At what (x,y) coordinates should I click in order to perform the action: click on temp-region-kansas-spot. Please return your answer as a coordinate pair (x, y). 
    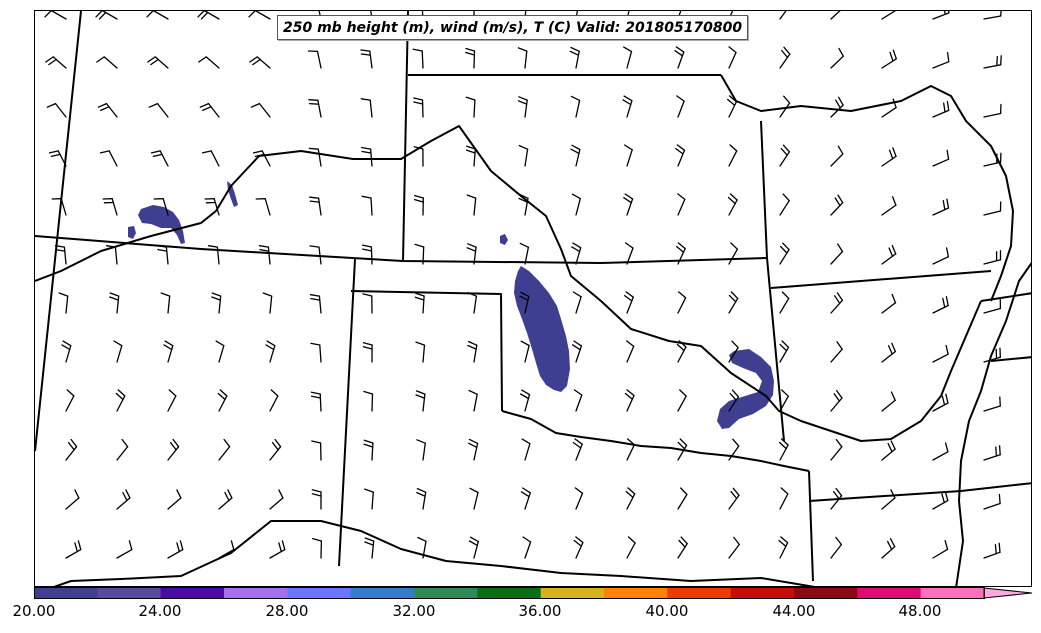
    Looking at the image, I should click on (504, 239).